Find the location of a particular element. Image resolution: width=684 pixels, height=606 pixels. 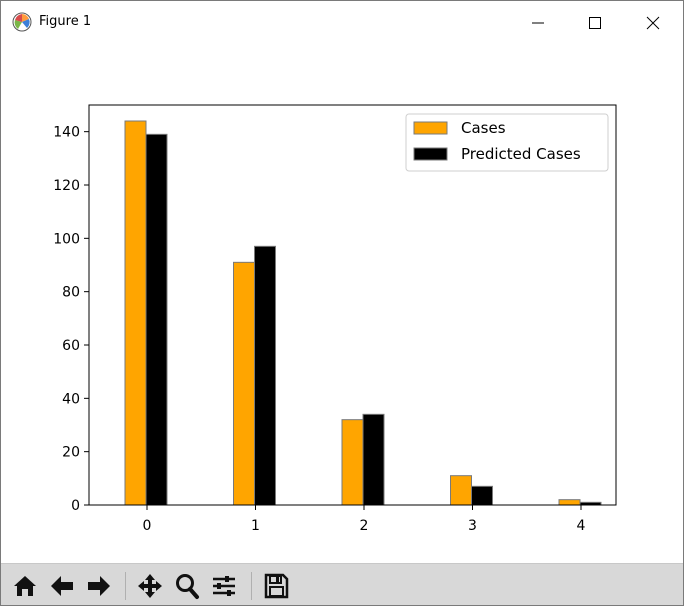

minimize-button is located at coordinates (538, 23).